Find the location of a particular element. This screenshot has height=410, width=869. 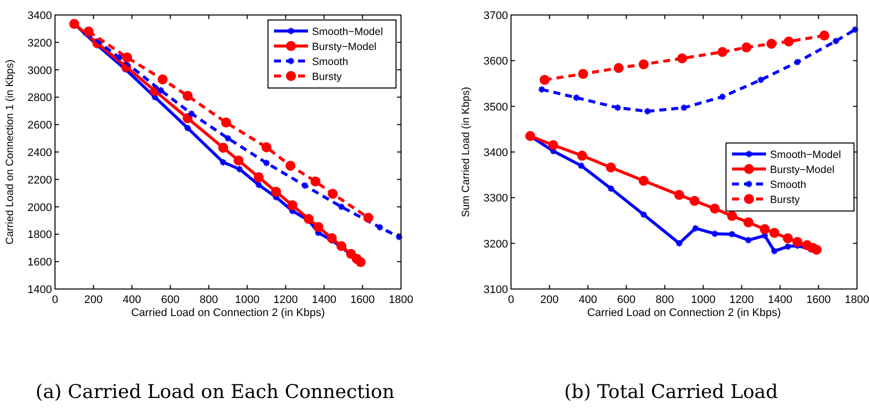

y-tick-label: 2400 is located at coordinates (40, 153).